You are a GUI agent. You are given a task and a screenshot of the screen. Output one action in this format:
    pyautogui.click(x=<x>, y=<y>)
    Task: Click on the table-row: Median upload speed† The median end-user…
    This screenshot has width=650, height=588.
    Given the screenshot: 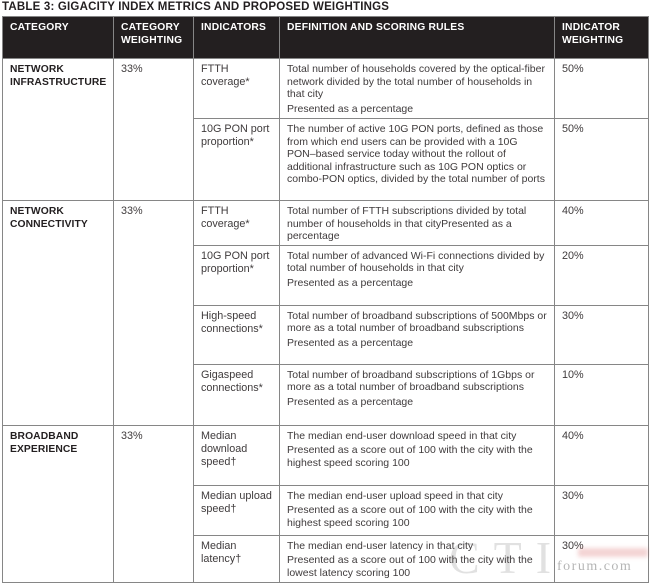 What is the action you would take?
    pyautogui.click(x=326, y=510)
    